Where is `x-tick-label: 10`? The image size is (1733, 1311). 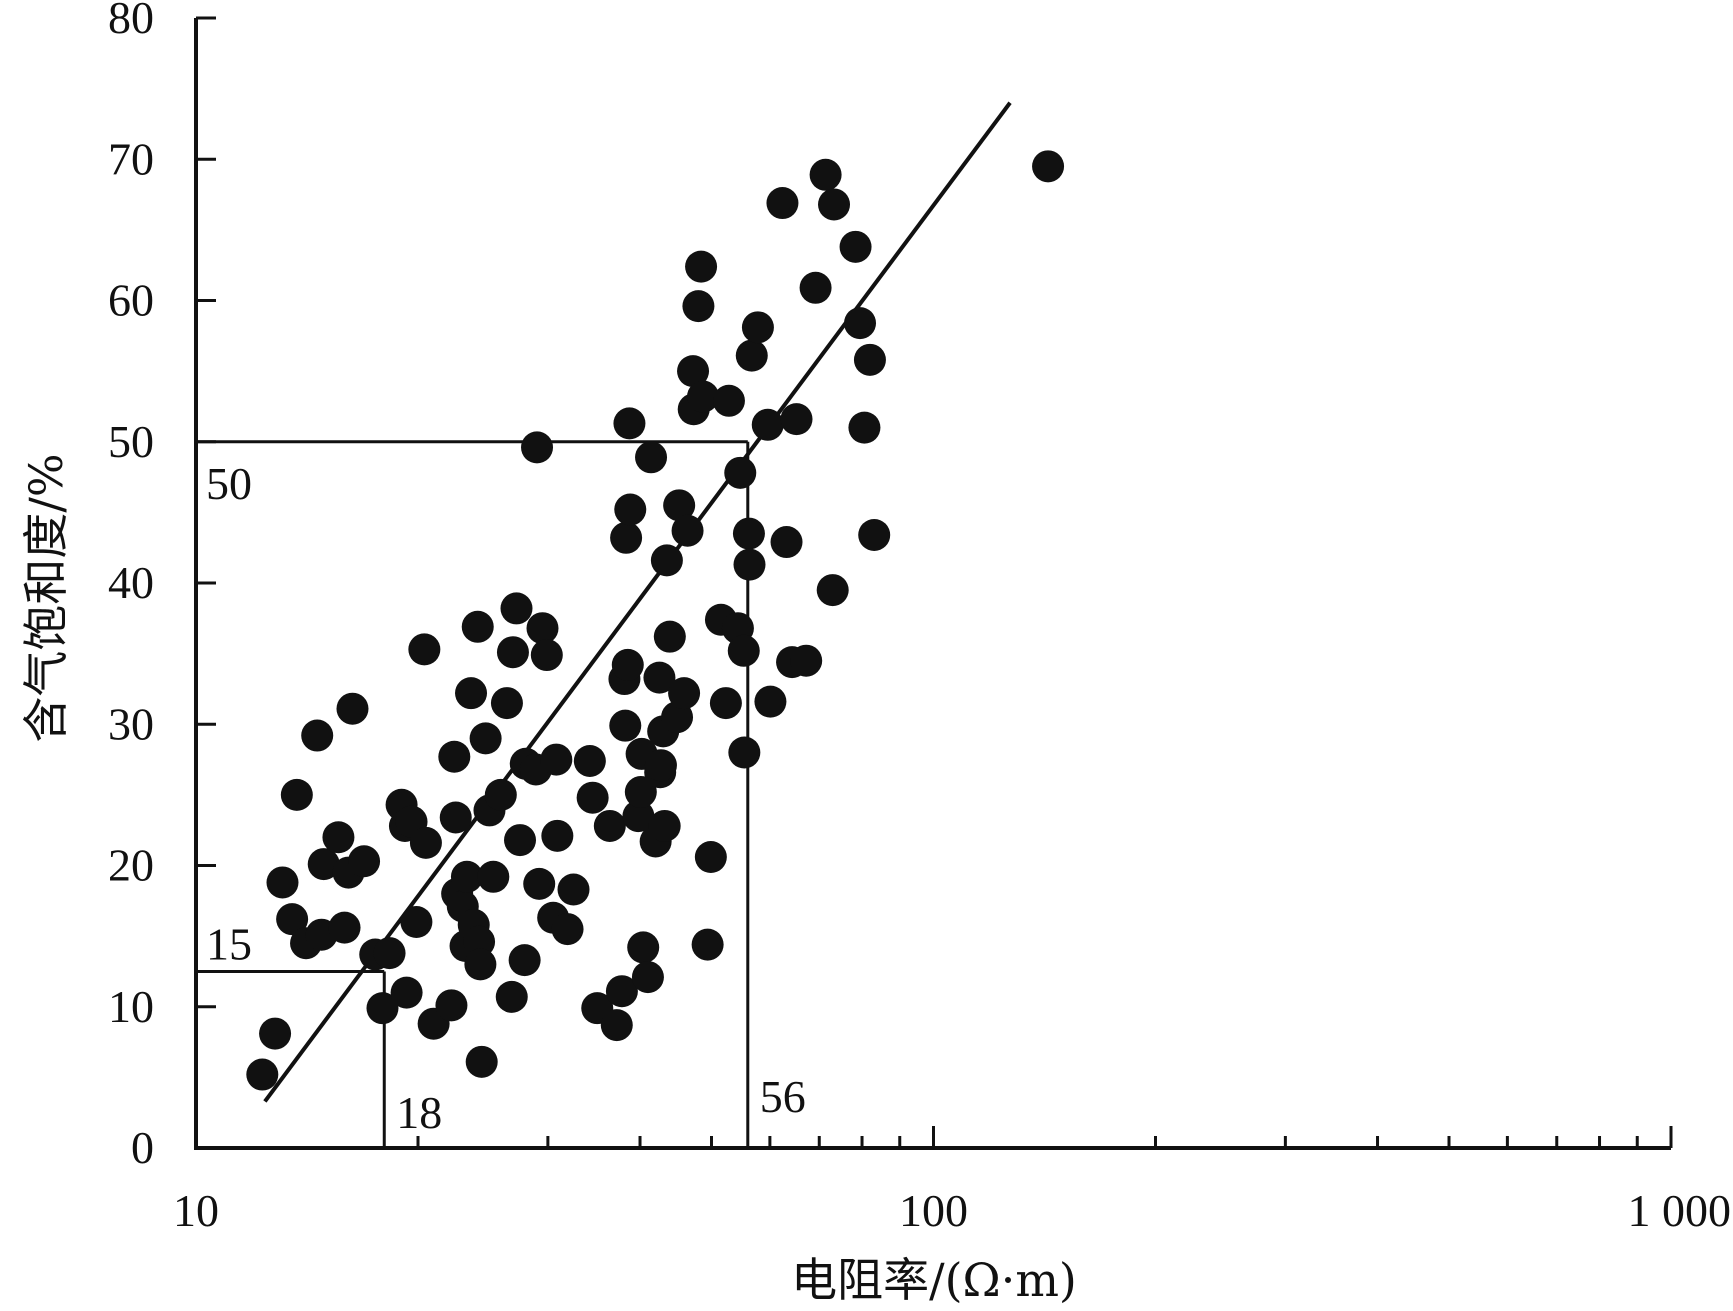 x-tick-label: 10 is located at coordinates (196, 1210).